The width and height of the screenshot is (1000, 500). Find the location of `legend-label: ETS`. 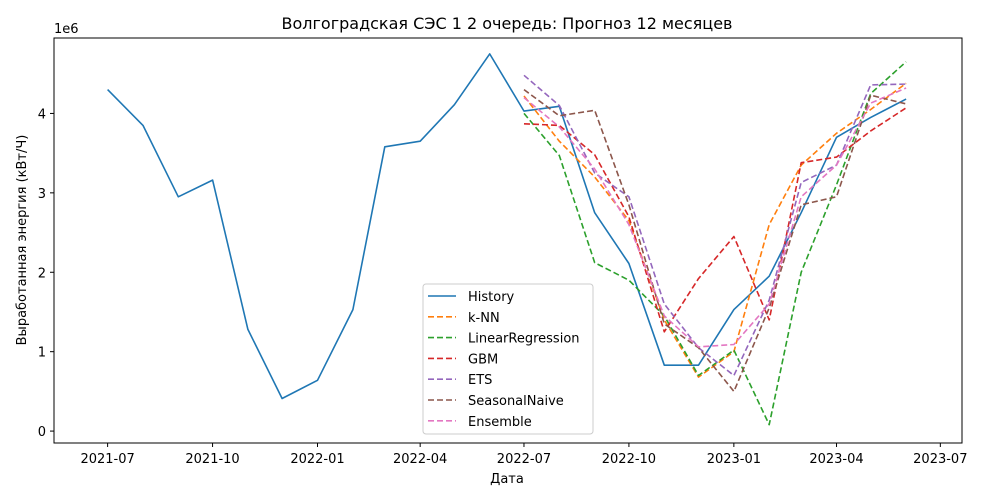

legend-label: ETS is located at coordinates (480, 380).